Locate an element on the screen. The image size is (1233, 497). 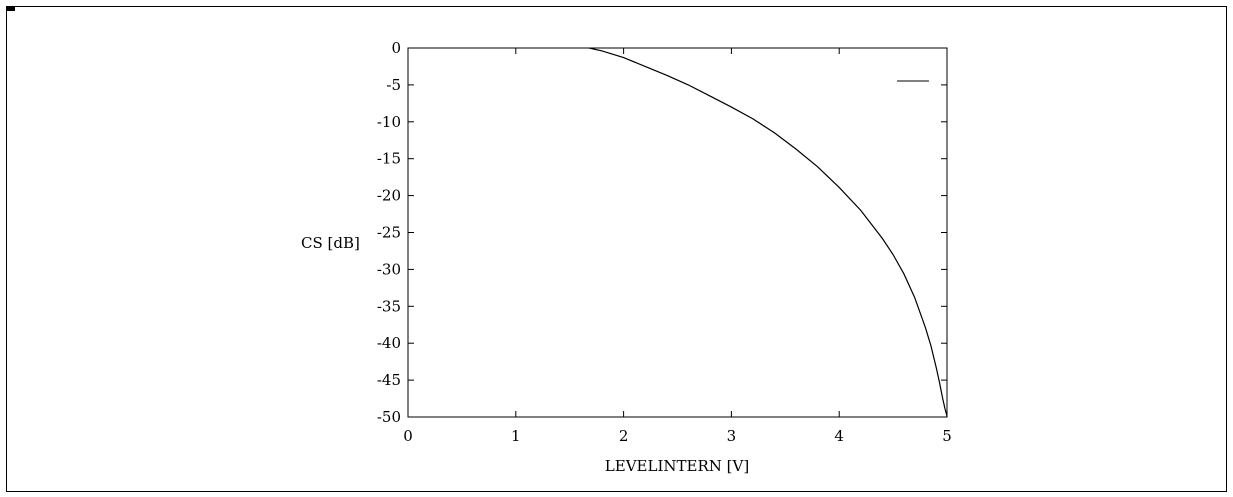
y-tick-label: -5 is located at coordinates (393, 85).